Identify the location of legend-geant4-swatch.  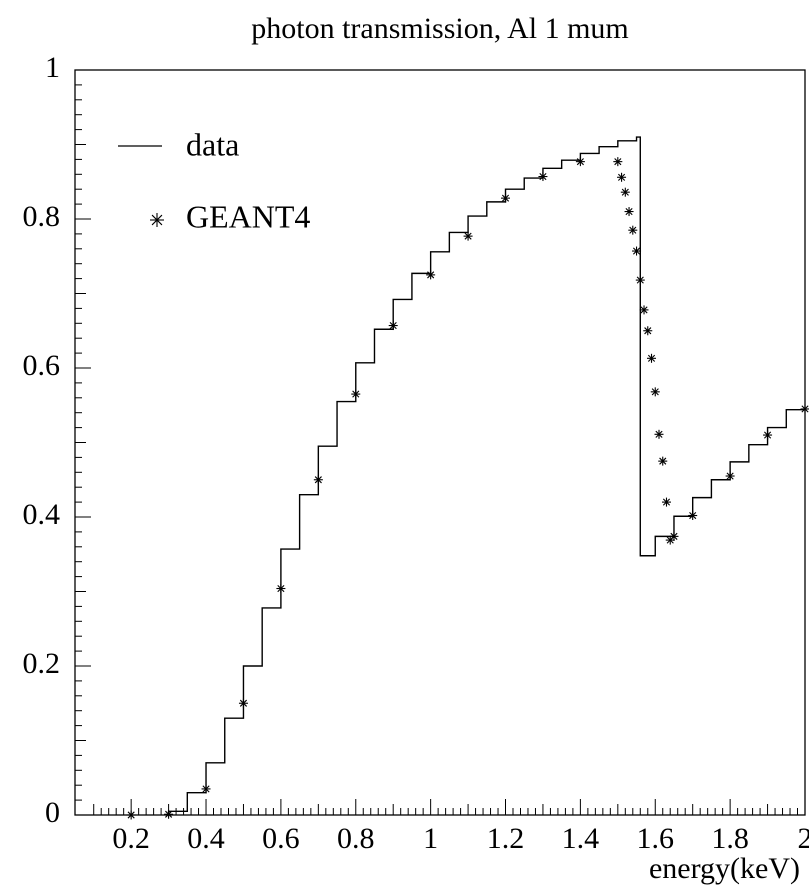
(157, 220).